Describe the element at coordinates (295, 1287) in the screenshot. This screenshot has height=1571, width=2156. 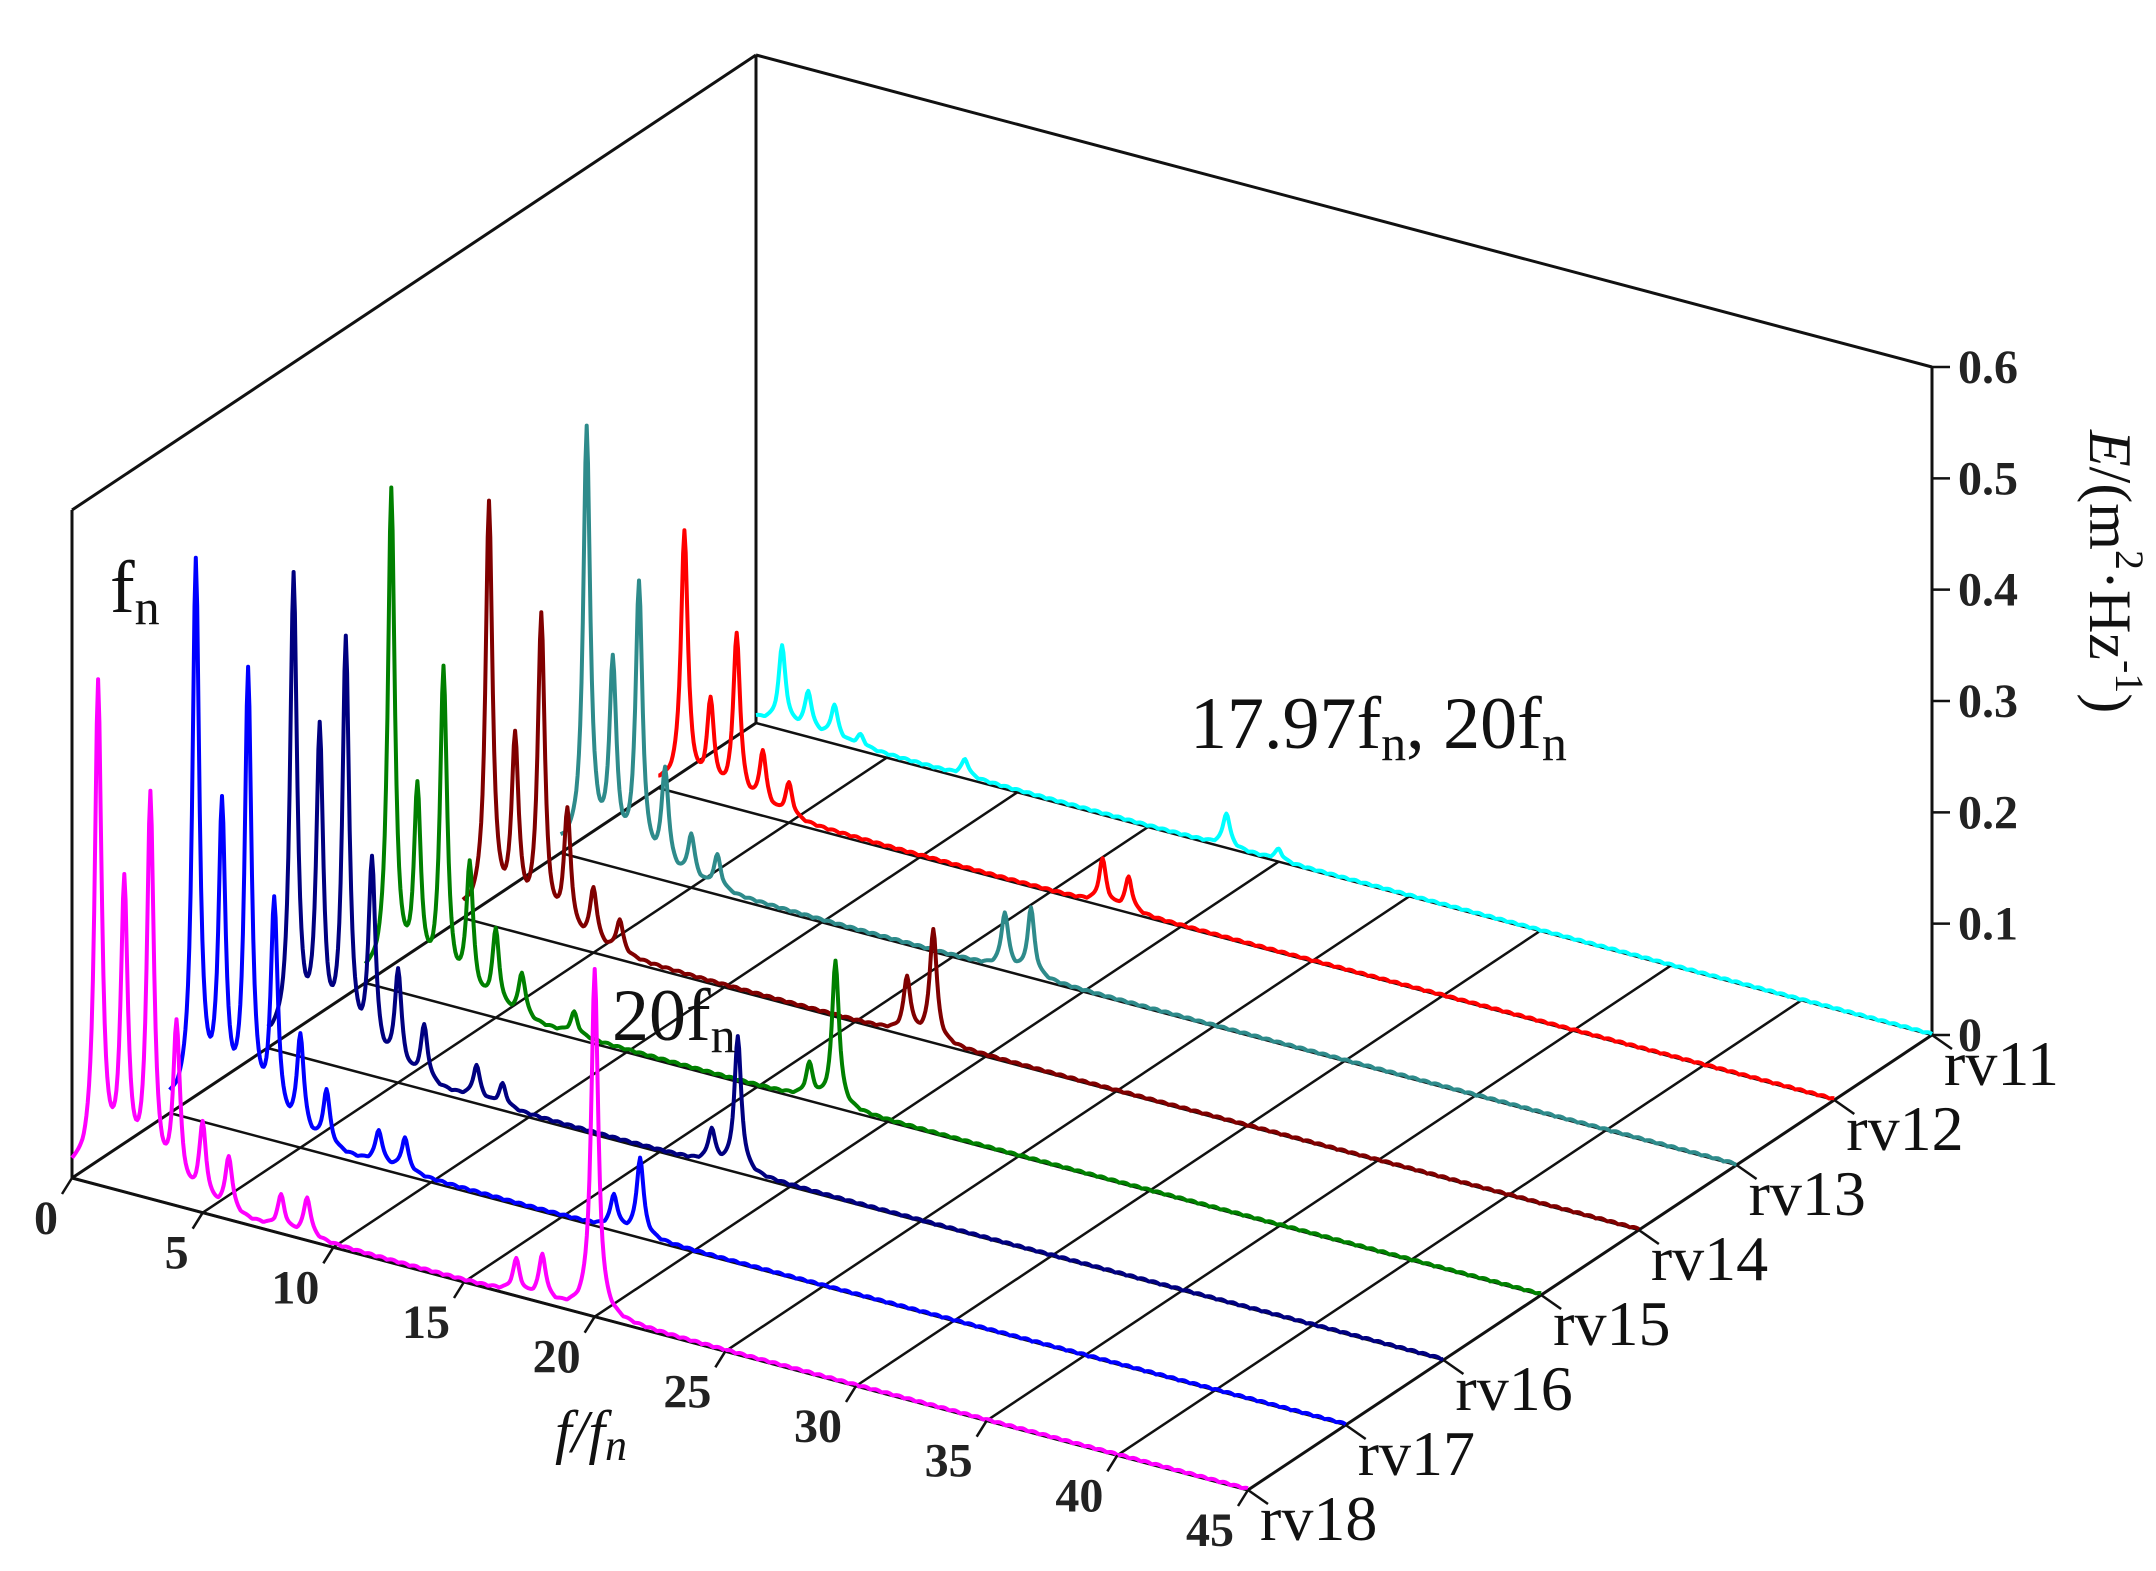
I see `x-tick-label: 10` at that location.